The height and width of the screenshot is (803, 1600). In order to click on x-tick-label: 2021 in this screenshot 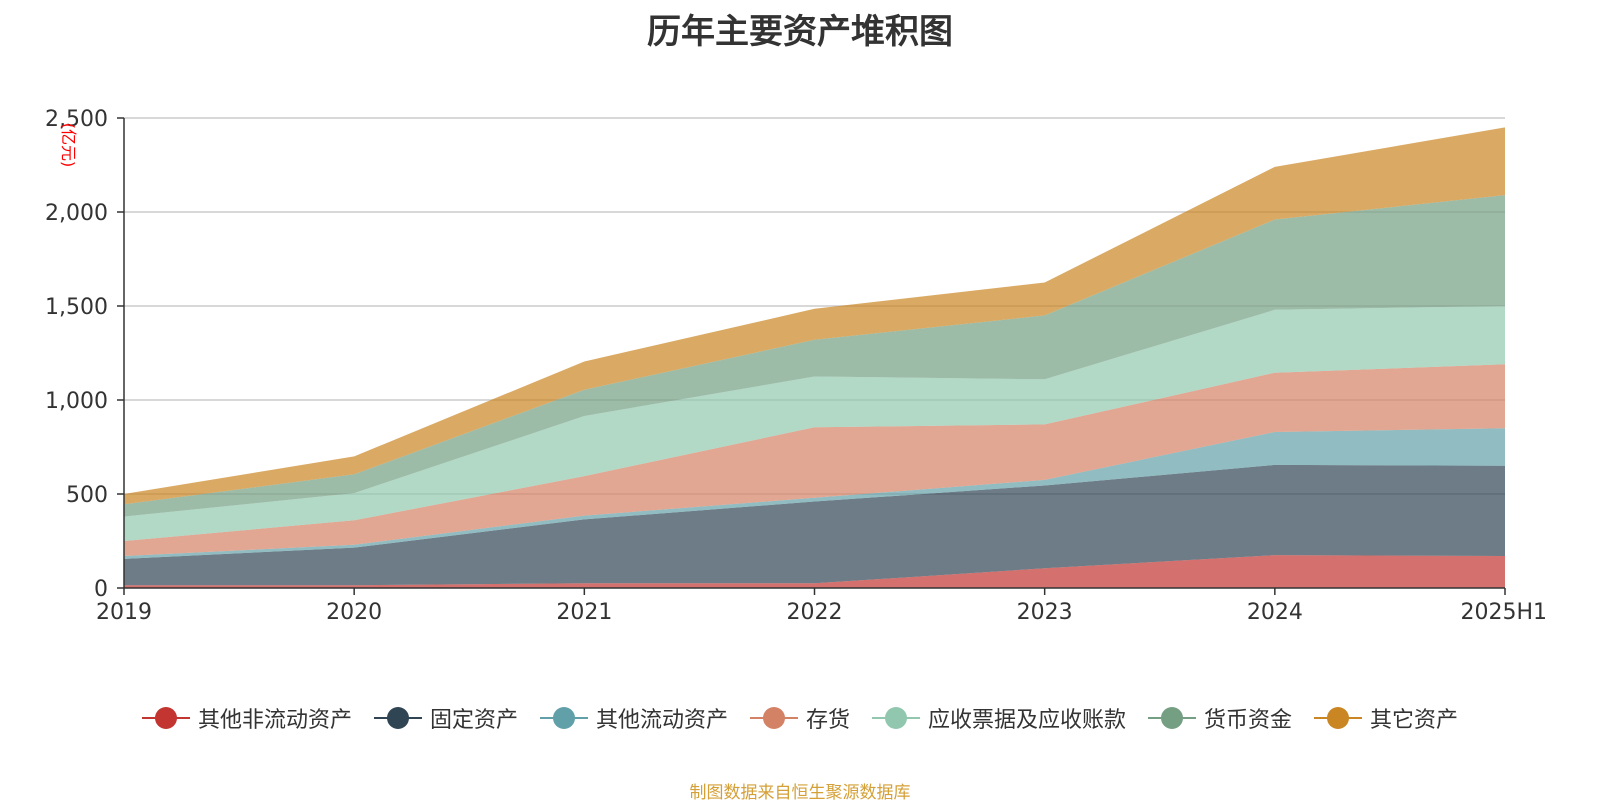, I will do `click(584, 612)`.